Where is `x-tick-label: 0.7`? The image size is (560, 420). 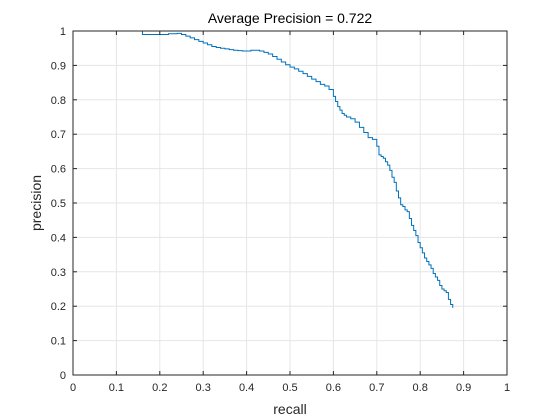 x-tick-label: 0.7 is located at coordinates (376, 388).